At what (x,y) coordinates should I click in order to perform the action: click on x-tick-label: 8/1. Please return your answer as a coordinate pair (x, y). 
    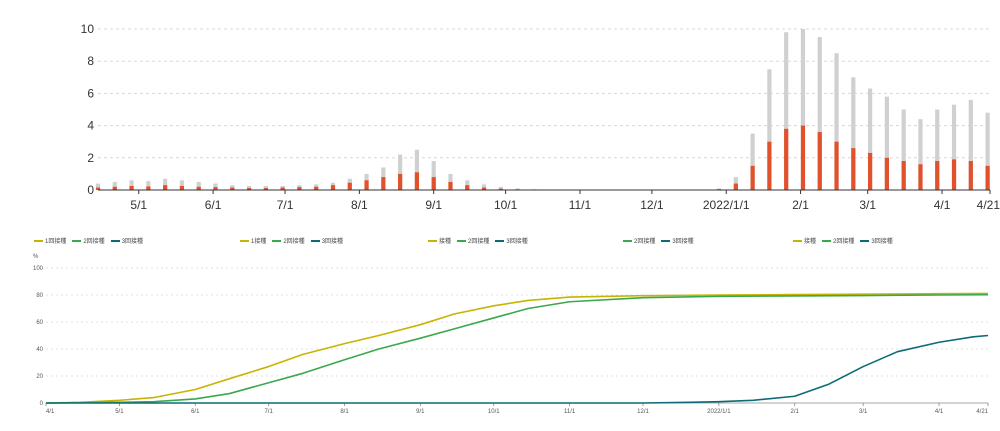
    Looking at the image, I should click on (359, 205).